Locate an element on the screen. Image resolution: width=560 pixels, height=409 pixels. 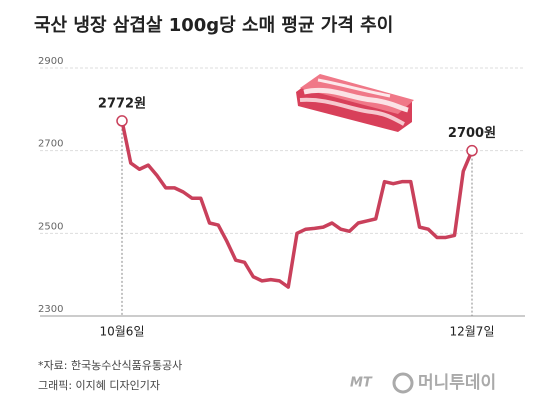
x-tick-label: 10월6일 is located at coordinates (122, 332).